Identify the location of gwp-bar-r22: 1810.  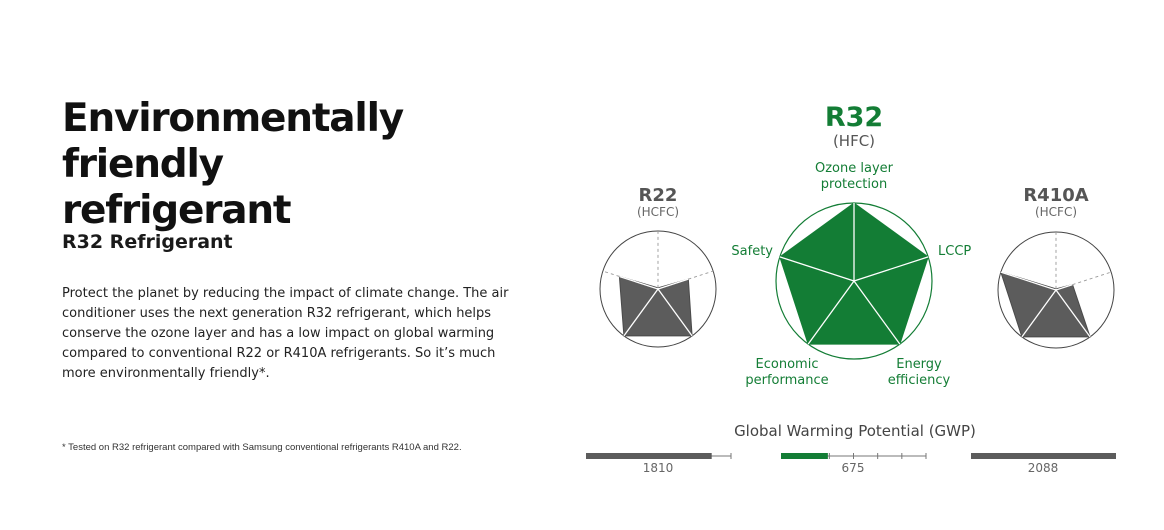
(659, 464).